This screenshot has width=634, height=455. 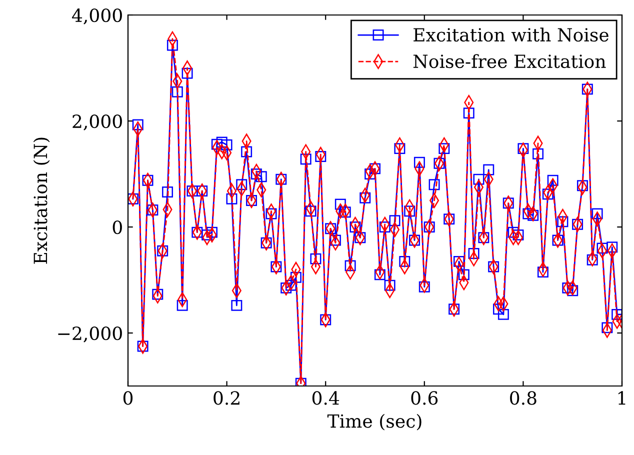 I want to click on y-tick-label: −2,000, so click(x=90, y=334).